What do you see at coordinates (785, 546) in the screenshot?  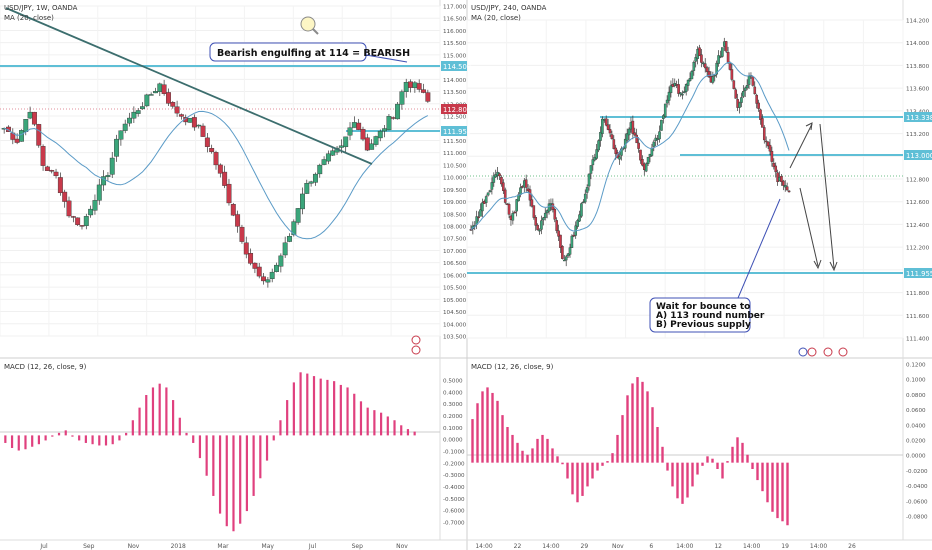 I see `right-time-axis-label: 19` at bounding box center [785, 546].